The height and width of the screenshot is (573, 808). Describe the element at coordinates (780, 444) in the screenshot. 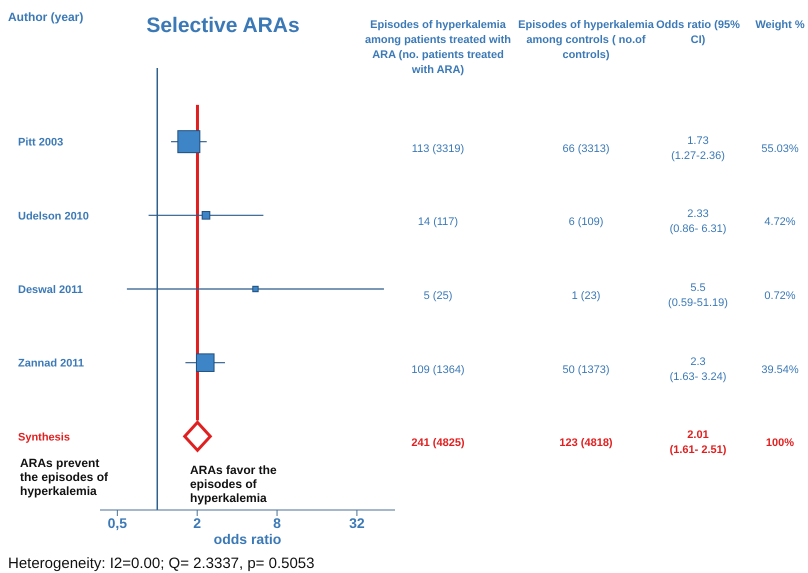

I see `text: 100%` at that location.